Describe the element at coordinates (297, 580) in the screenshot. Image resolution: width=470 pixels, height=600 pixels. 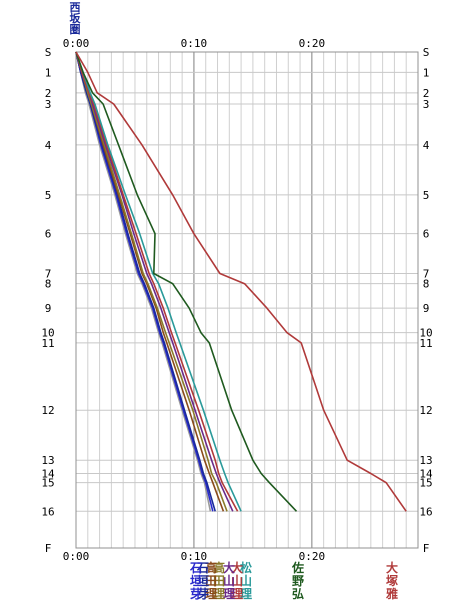
I see `runner-name-label: 佐野弘` at that location.